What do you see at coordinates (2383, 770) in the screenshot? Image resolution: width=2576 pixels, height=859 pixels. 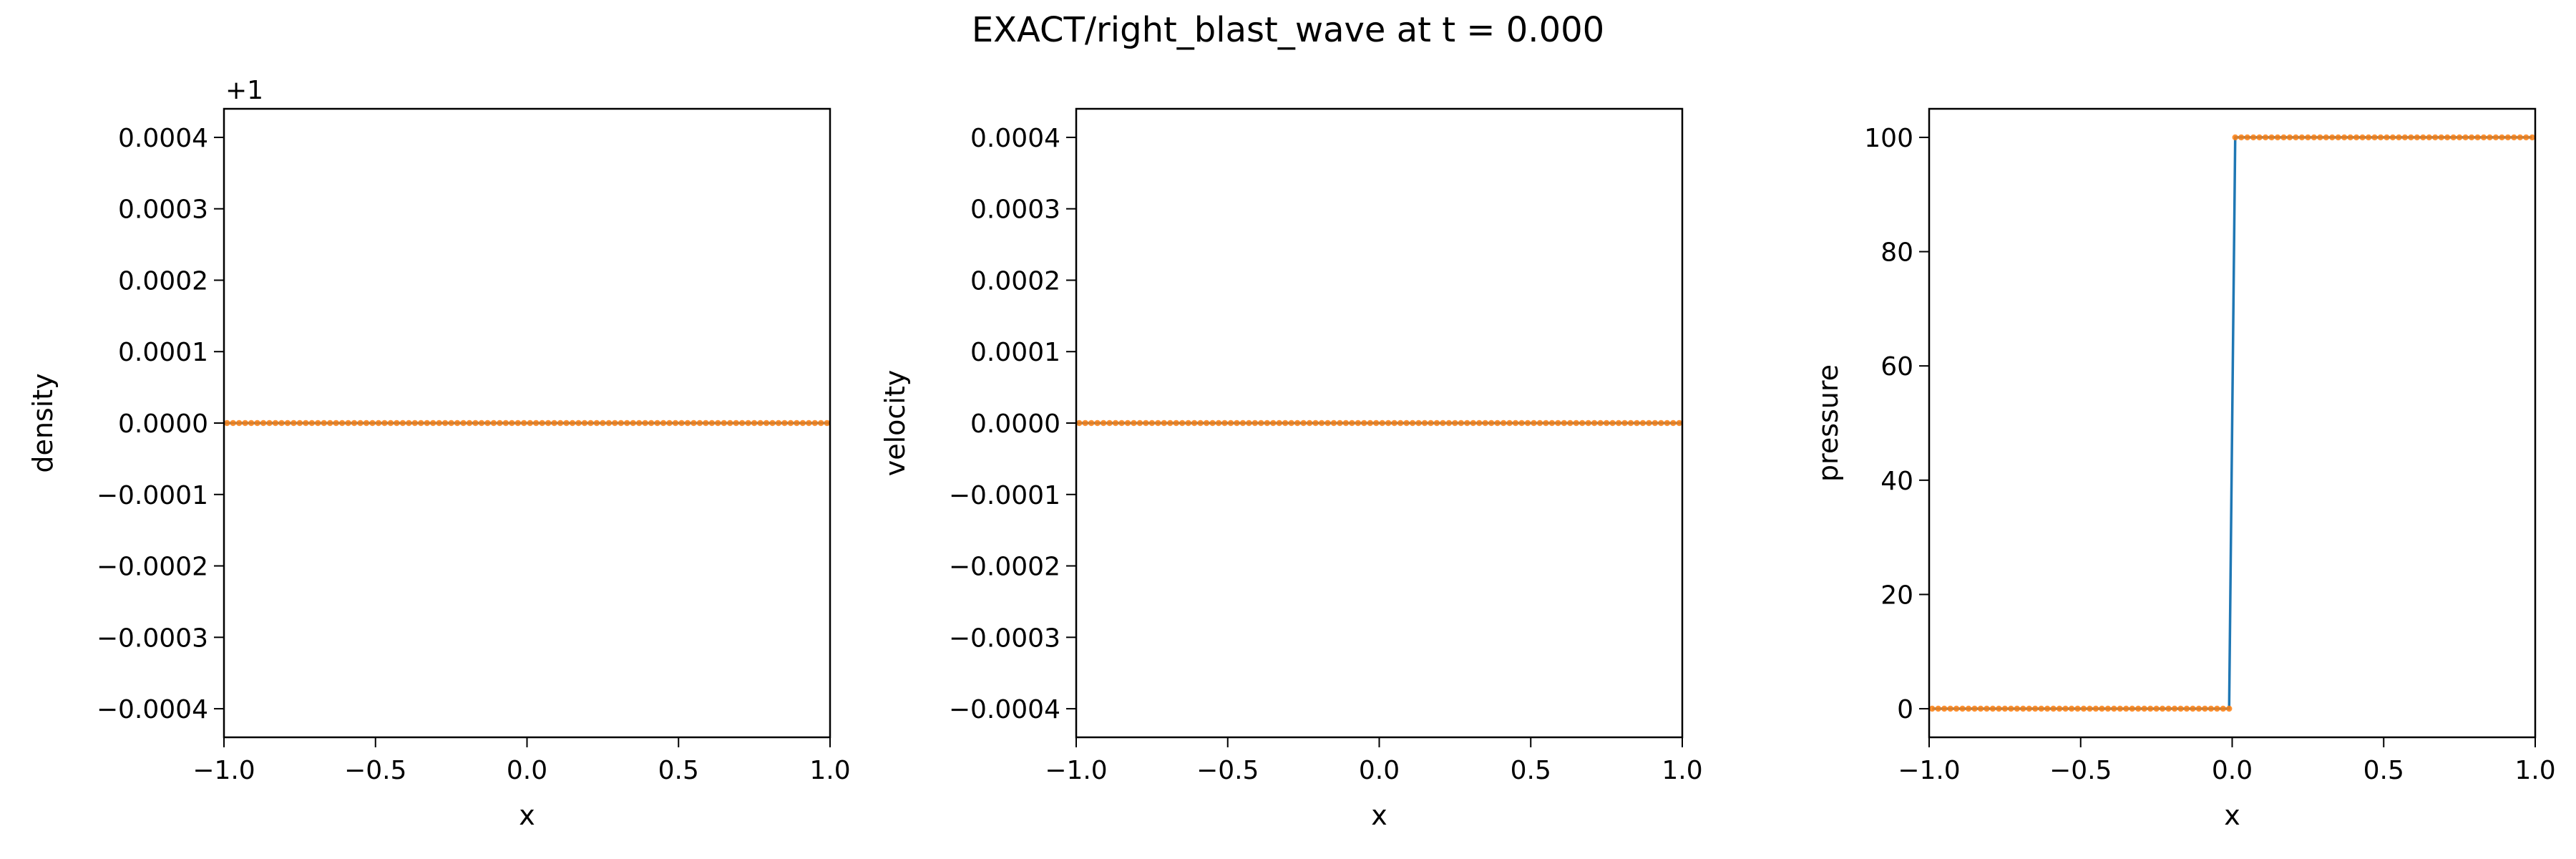 I see `pressure-xtick-label: 0.5` at bounding box center [2383, 770].